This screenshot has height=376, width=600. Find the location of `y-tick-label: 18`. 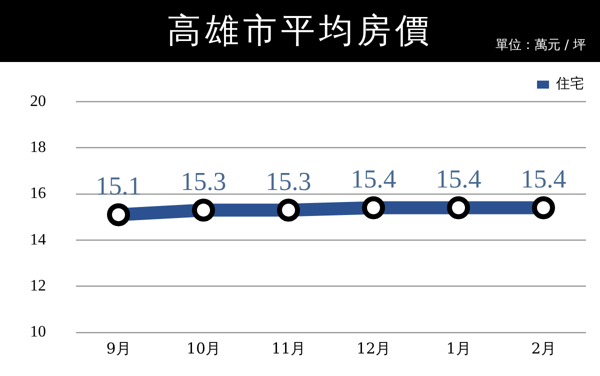

y-tick-label: 18 is located at coordinates (38, 147).